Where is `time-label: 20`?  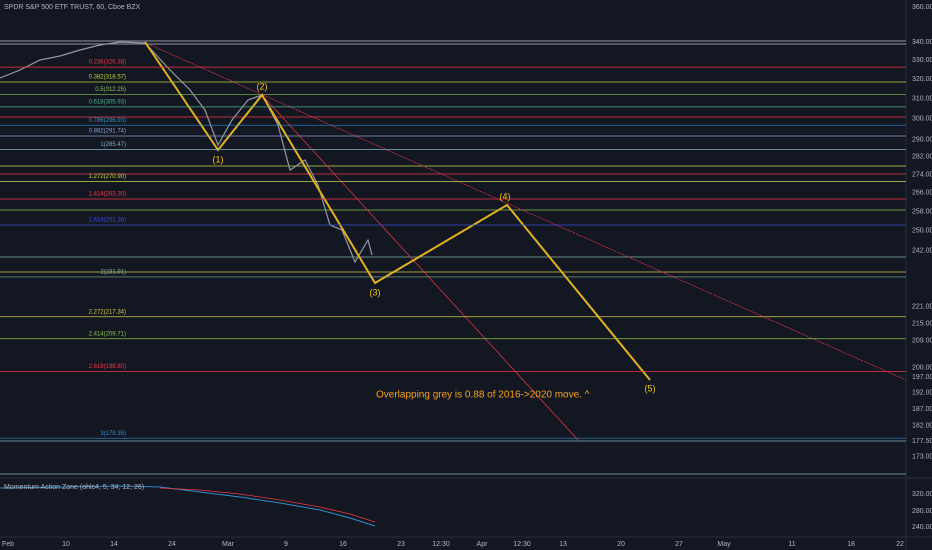 time-label: 20 is located at coordinates (621, 544).